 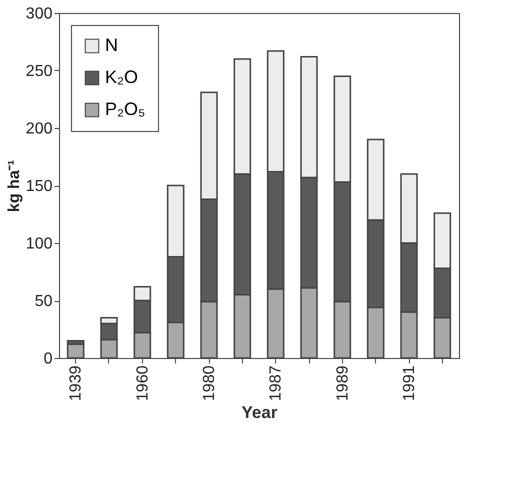 I want to click on y-tick-label: 250, so click(x=39, y=71).